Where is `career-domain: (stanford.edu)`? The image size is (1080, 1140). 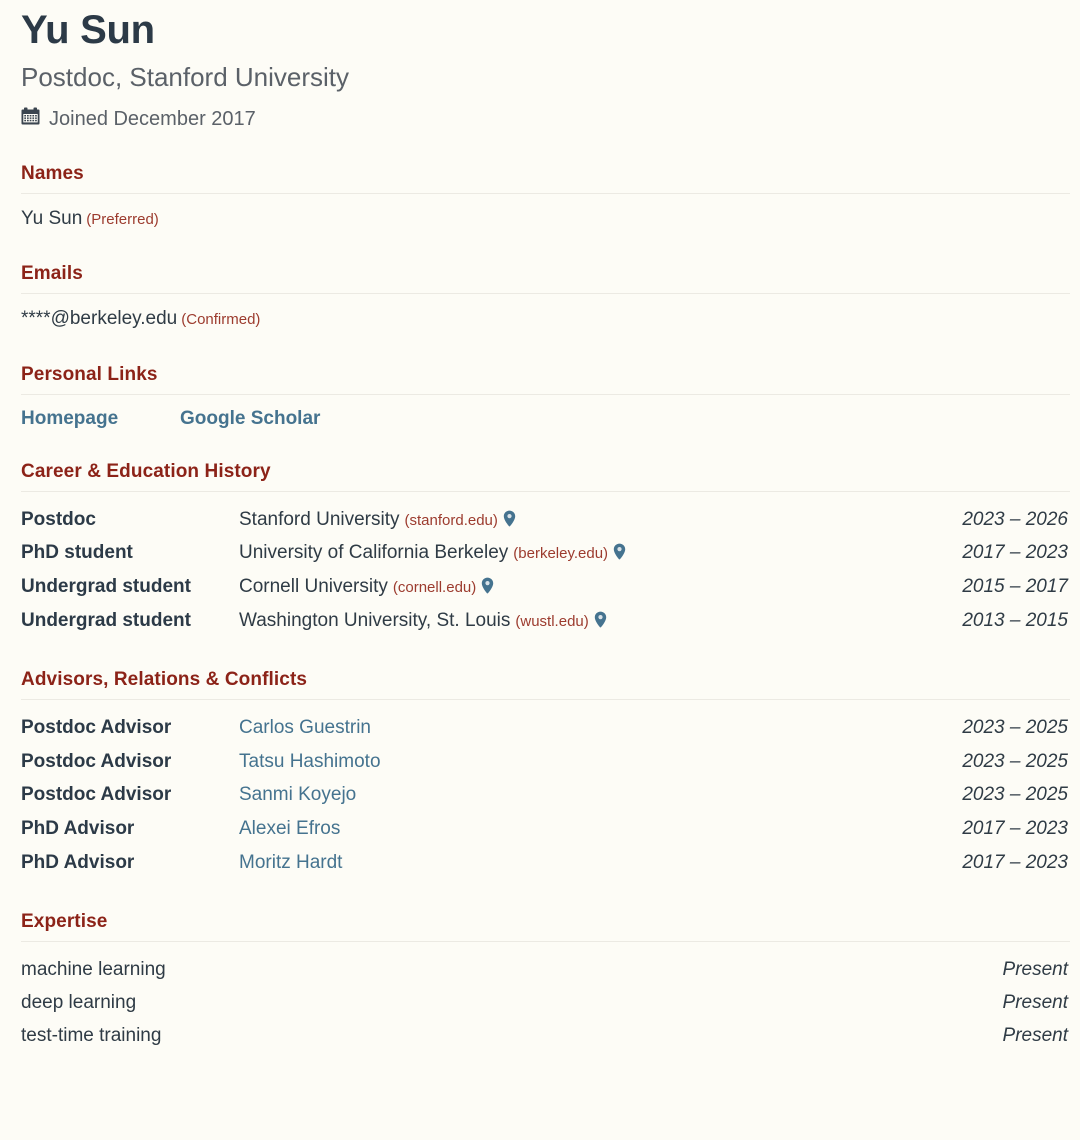 career-domain: (stanford.edu) is located at coordinates (451, 520).